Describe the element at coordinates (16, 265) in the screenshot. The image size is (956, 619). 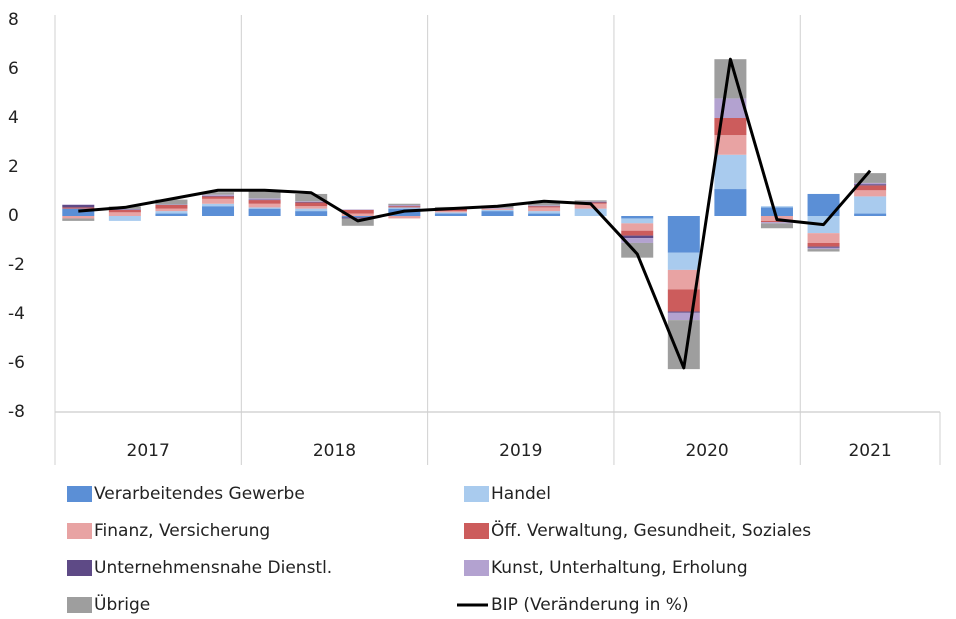
I see `y-tick-label: -2` at that location.